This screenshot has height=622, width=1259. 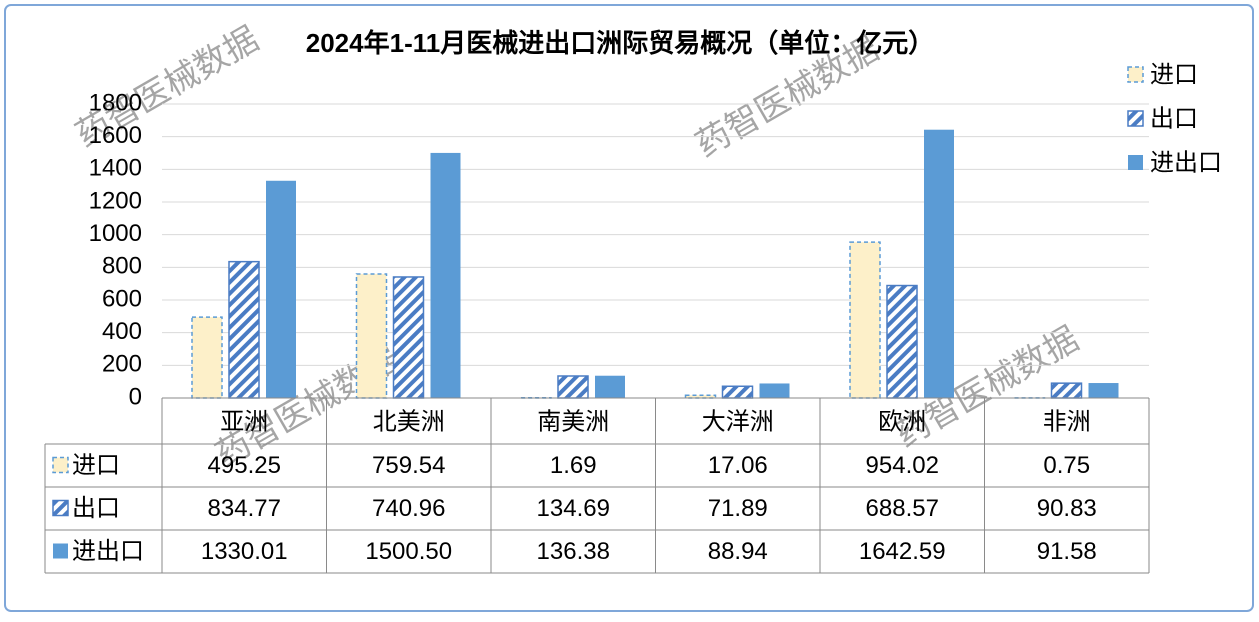 I want to click on legend-label: 进口, so click(x=1174, y=74).